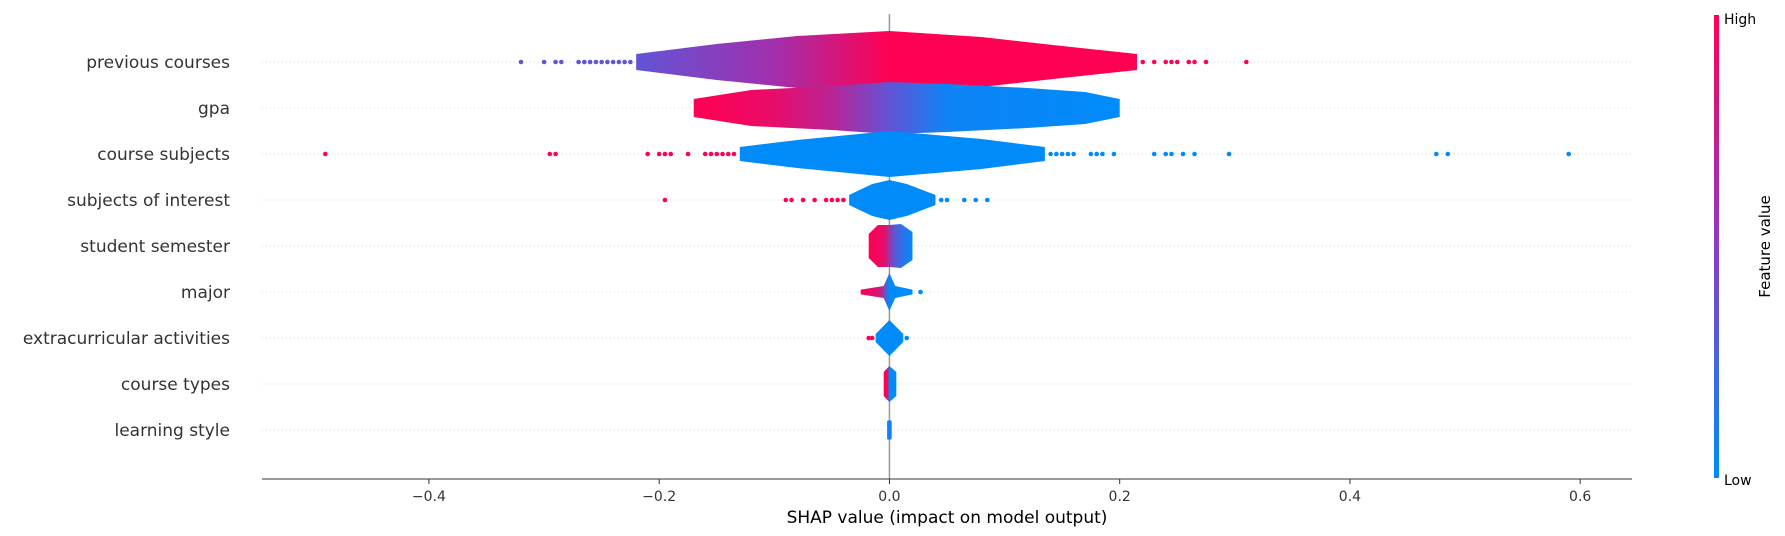 This screenshot has height=536, width=1785. What do you see at coordinates (890, 384) in the screenshot?
I see `violin-course-types` at bounding box center [890, 384].